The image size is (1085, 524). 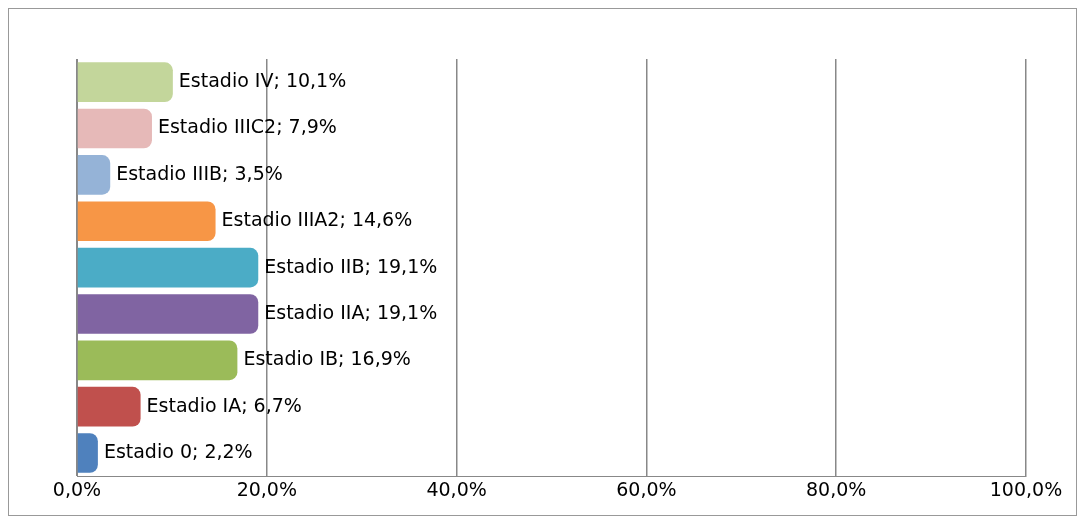 I want to click on data-label: Estadio IIB; 19,1%, so click(x=351, y=265).